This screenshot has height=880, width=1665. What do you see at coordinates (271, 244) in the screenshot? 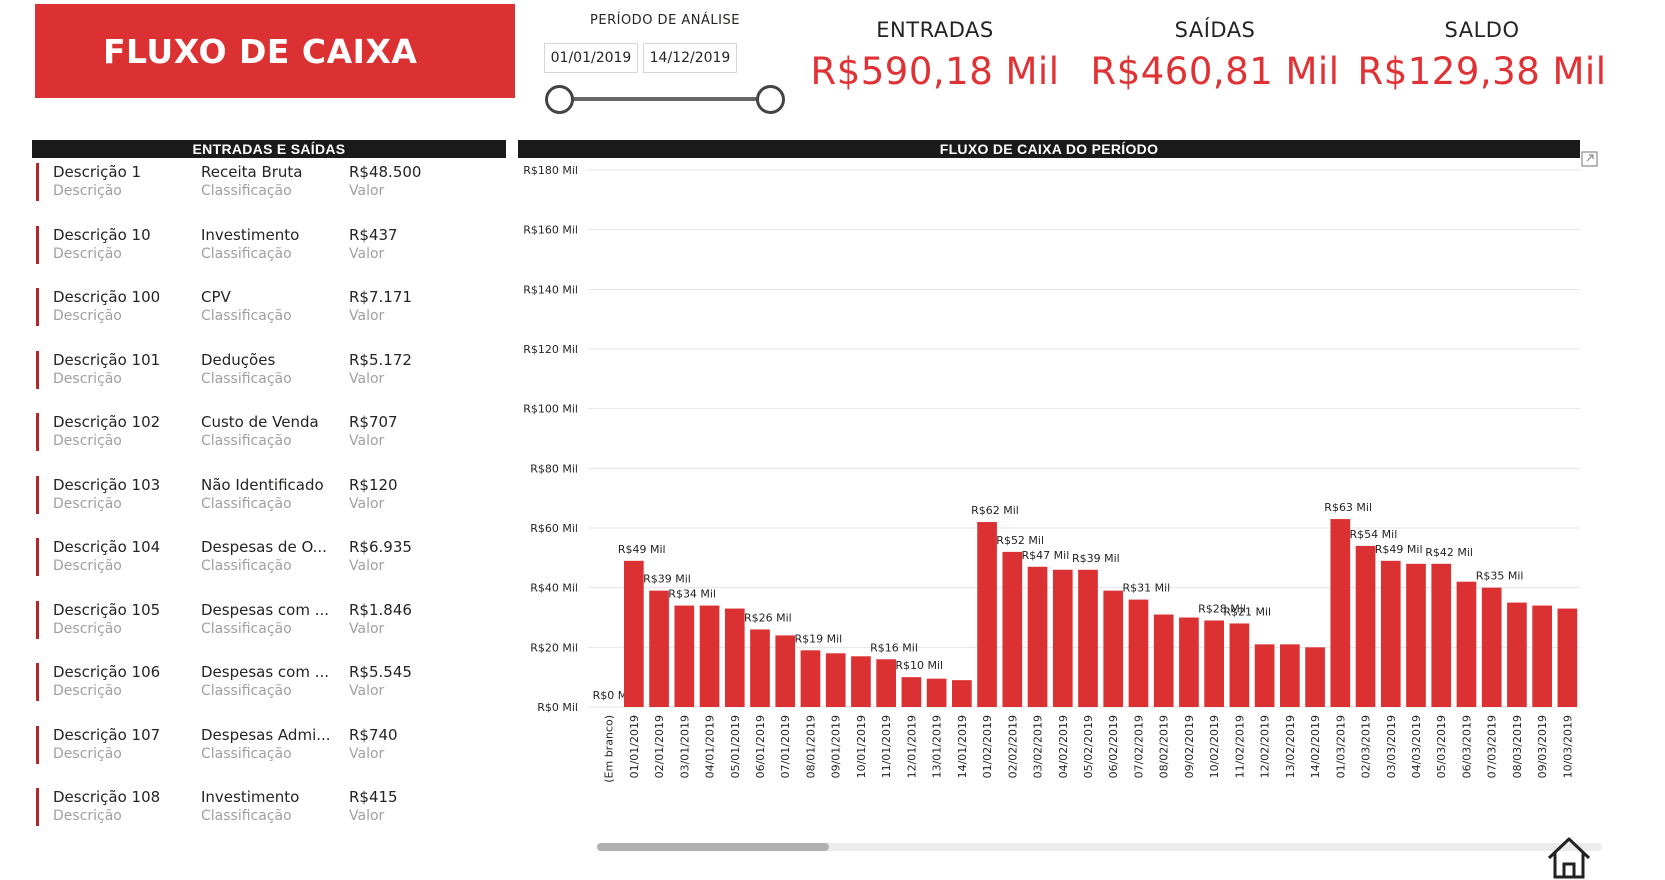
I see `classificacao-cell: Investimento Classificação` at bounding box center [271, 244].